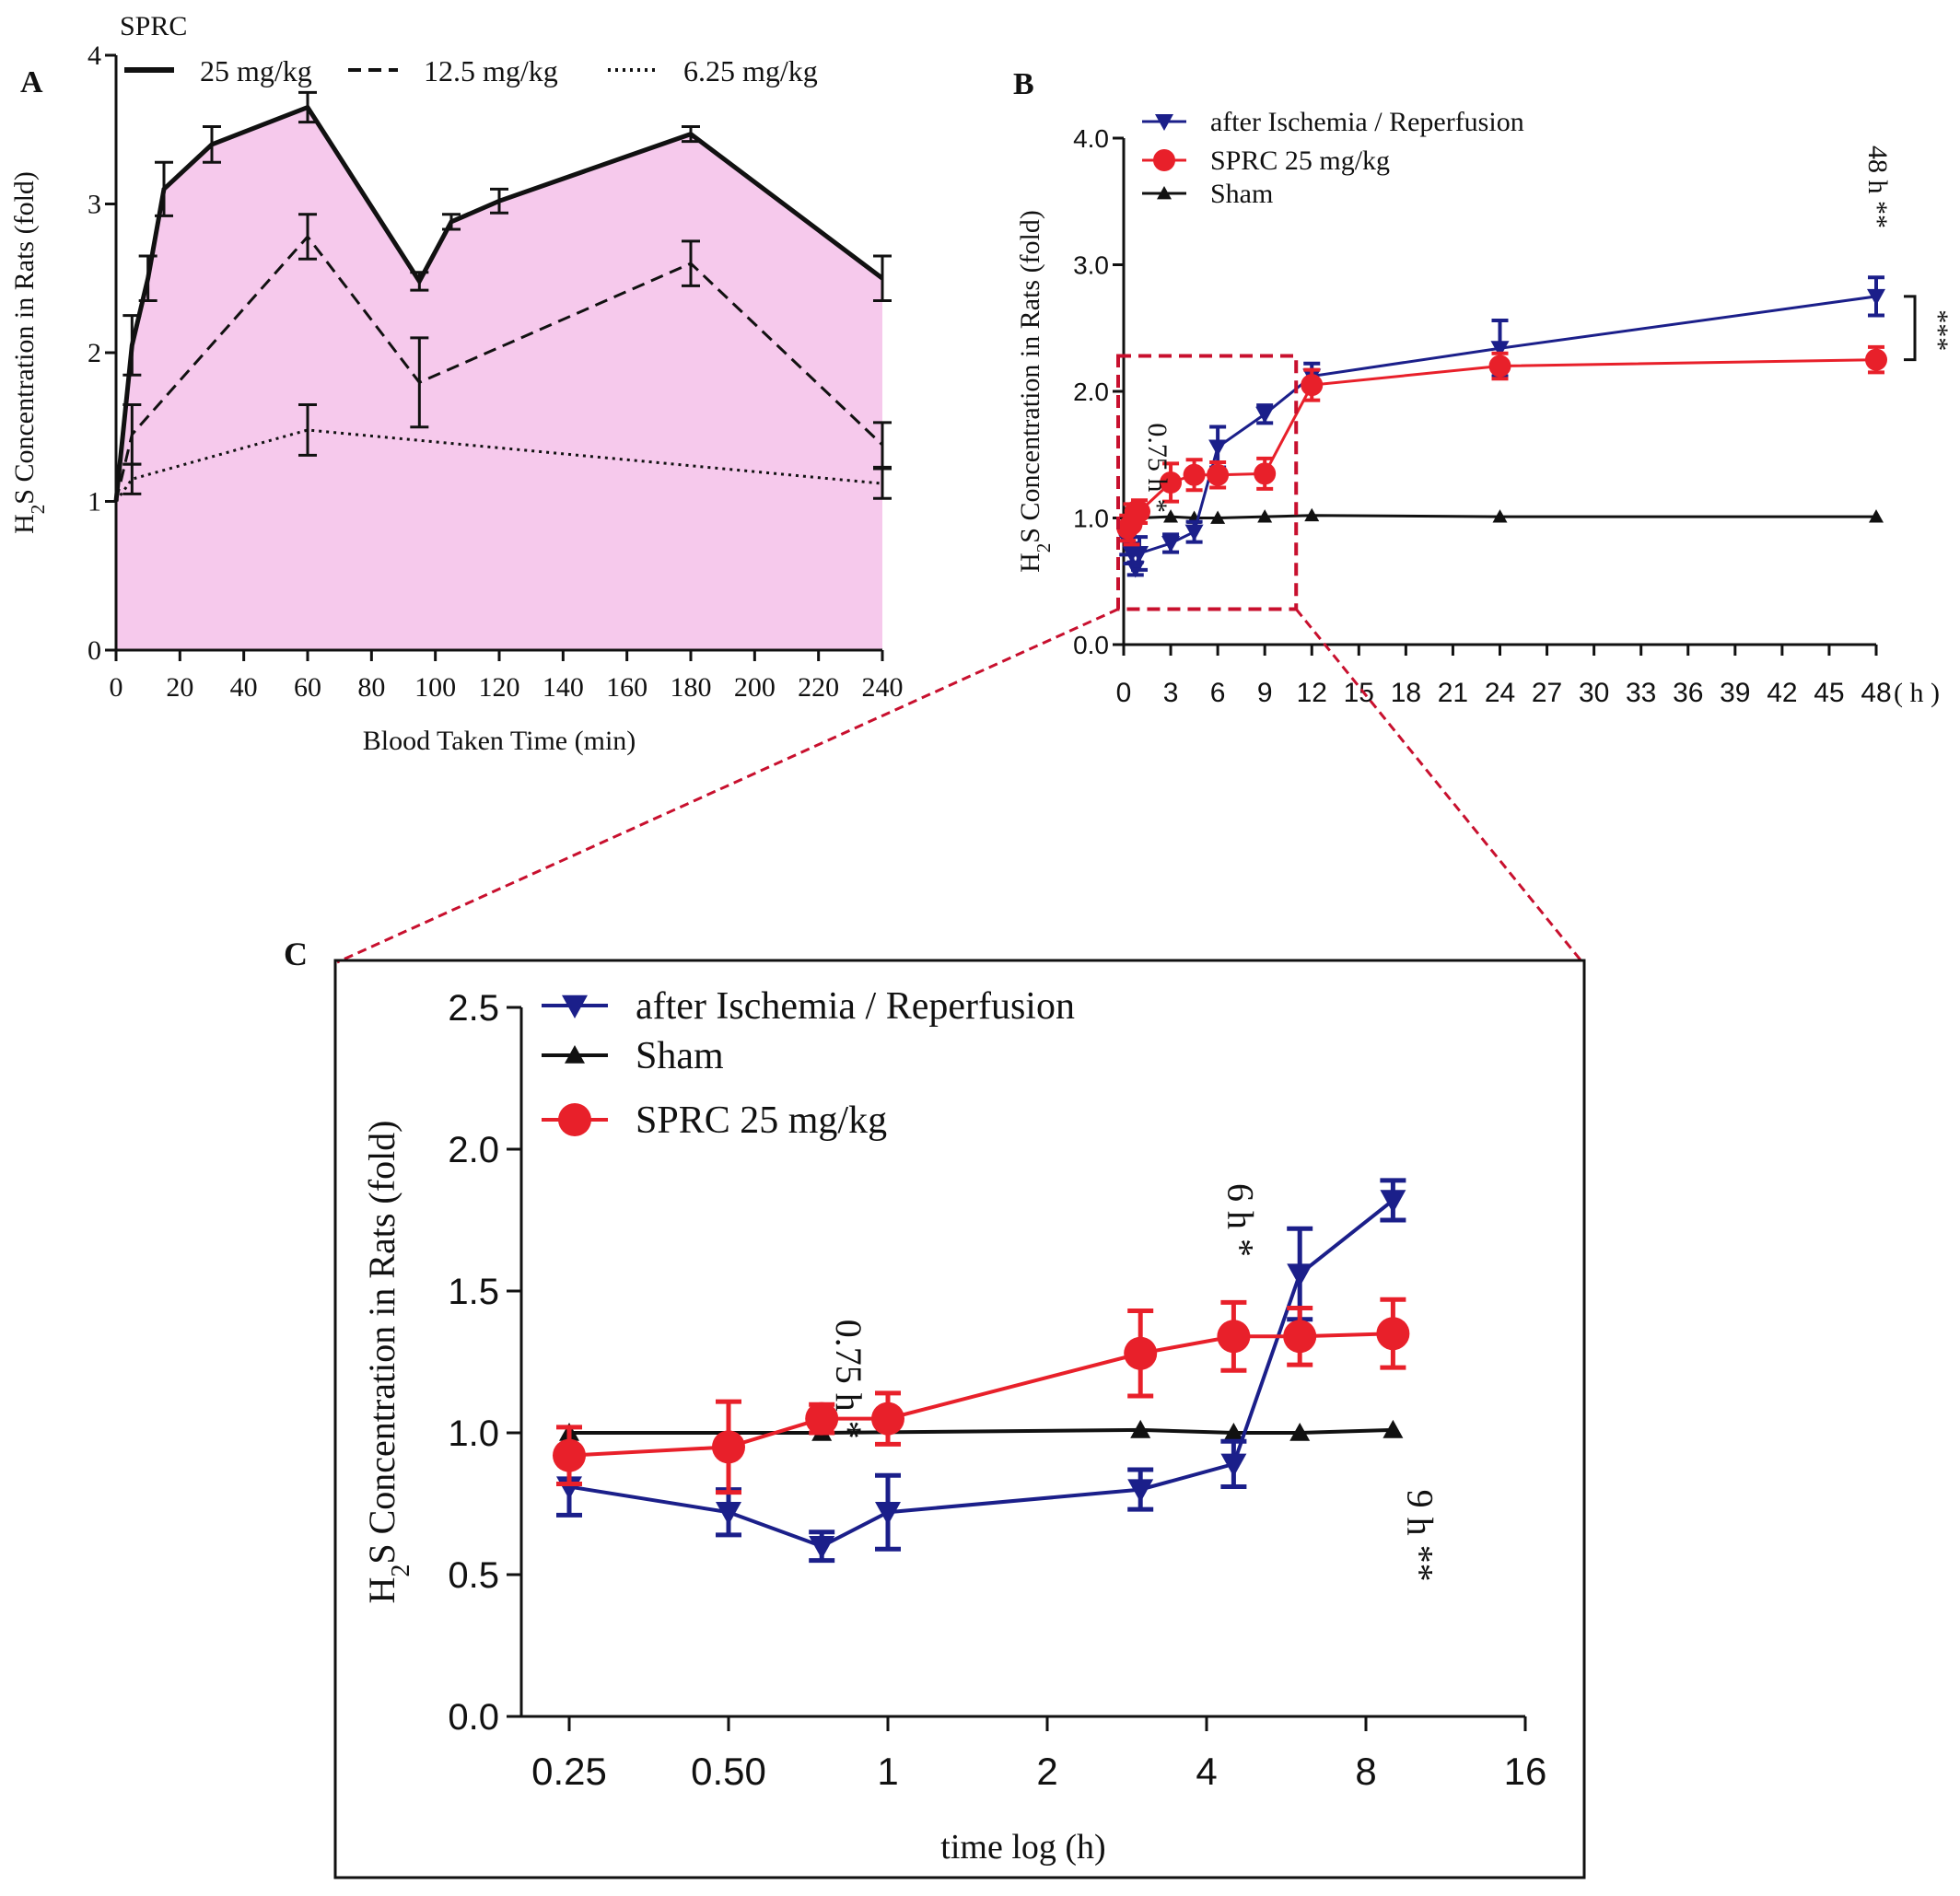  What do you see at coordinates (388, 1362) in the screenshot?
I see `y-axis-label-c: H2S Concentration in Rats (fold)` at bounding box center [388, 1362].